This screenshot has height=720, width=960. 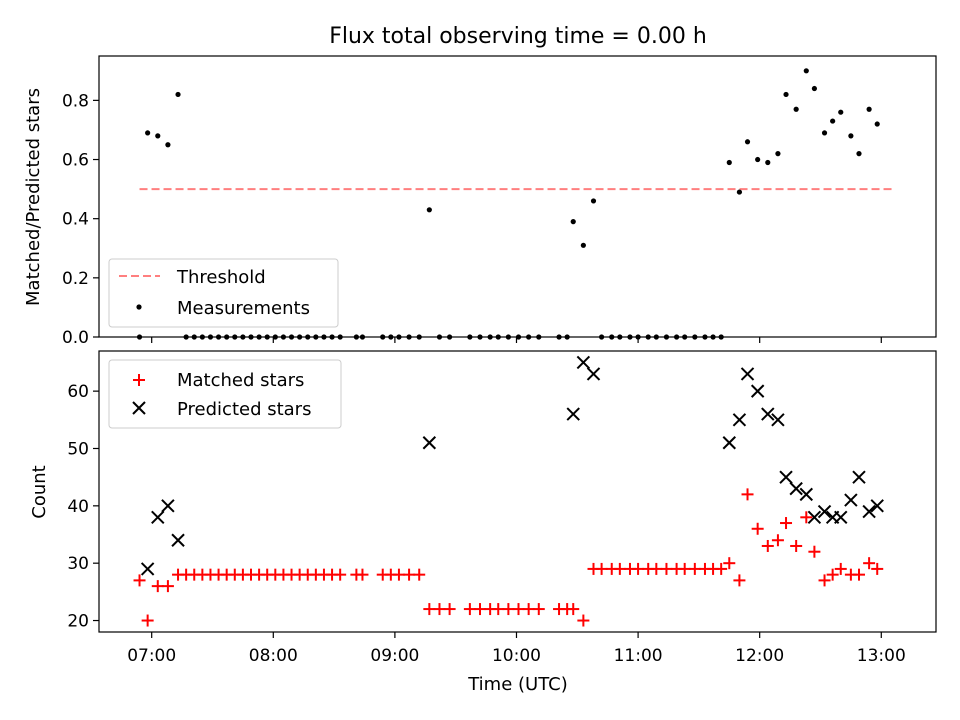 What do you see at coordinates (221, 277) in the screenshot?
I see `legend-threshold-label: Threshold` at bounding box center [221, 277].